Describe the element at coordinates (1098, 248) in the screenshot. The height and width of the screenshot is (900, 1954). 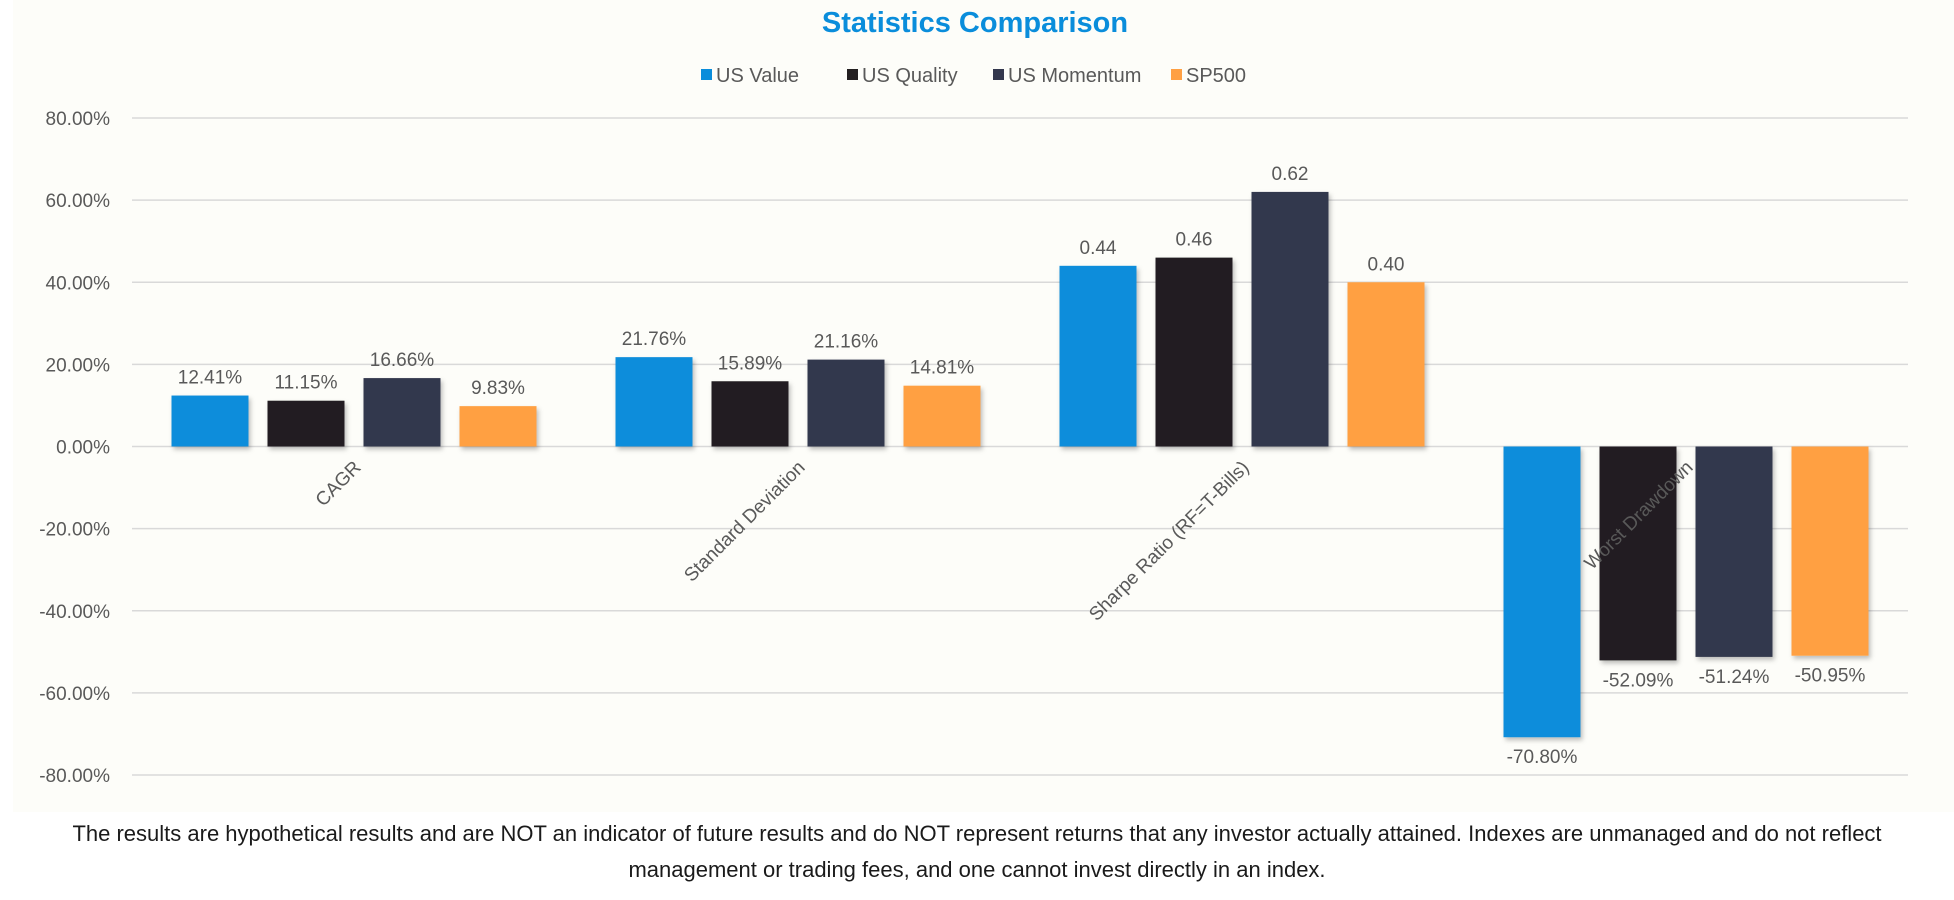
I see `data-label: 0.44` at that location.